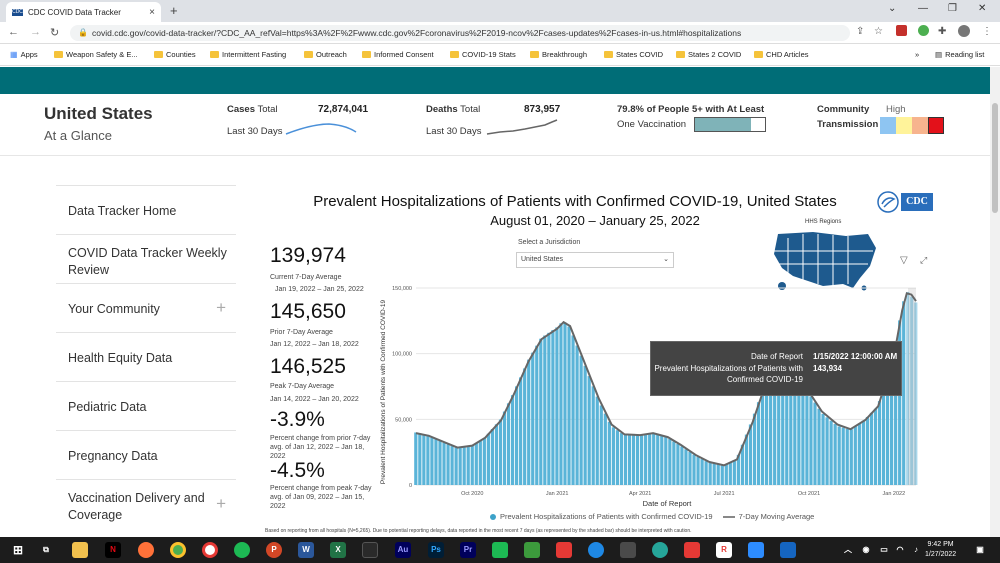 This screenshot has width=1000, height=563. Describe the element at coordinates (403, 550) in the screenshot. I see `audition-icon: Au` at that location.